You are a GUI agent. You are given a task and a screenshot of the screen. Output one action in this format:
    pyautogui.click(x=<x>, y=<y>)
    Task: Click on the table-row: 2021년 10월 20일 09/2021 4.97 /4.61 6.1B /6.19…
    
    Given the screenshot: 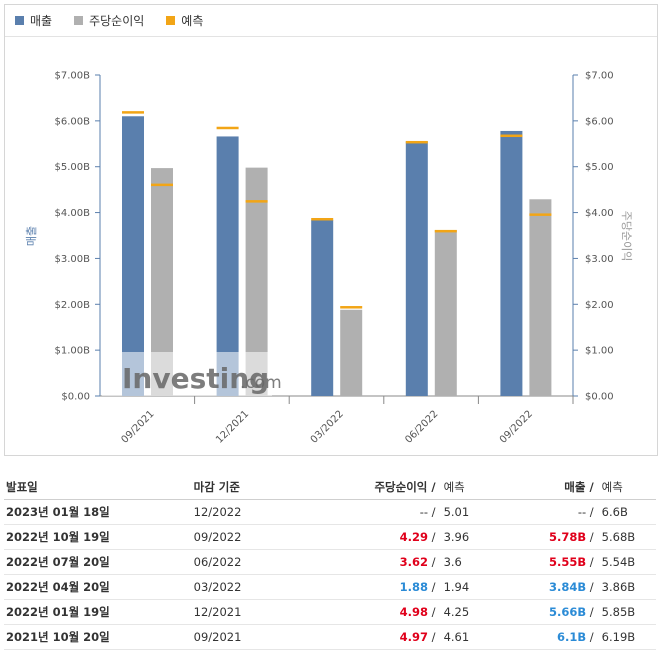 What is the action you would take?
    pyautogui.click(x=330, y=637)
    